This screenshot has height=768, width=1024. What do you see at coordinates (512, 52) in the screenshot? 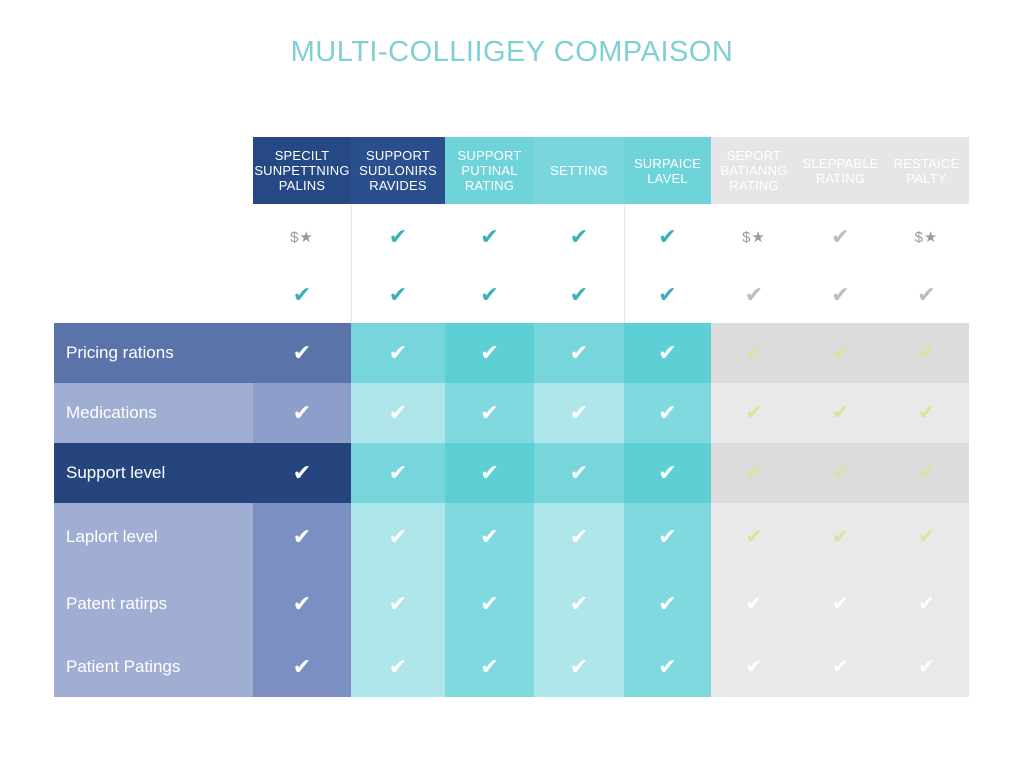
I see `chart-title: MULTI-COLLIIGEY COMPAISON` at bounding box center [512, 52].